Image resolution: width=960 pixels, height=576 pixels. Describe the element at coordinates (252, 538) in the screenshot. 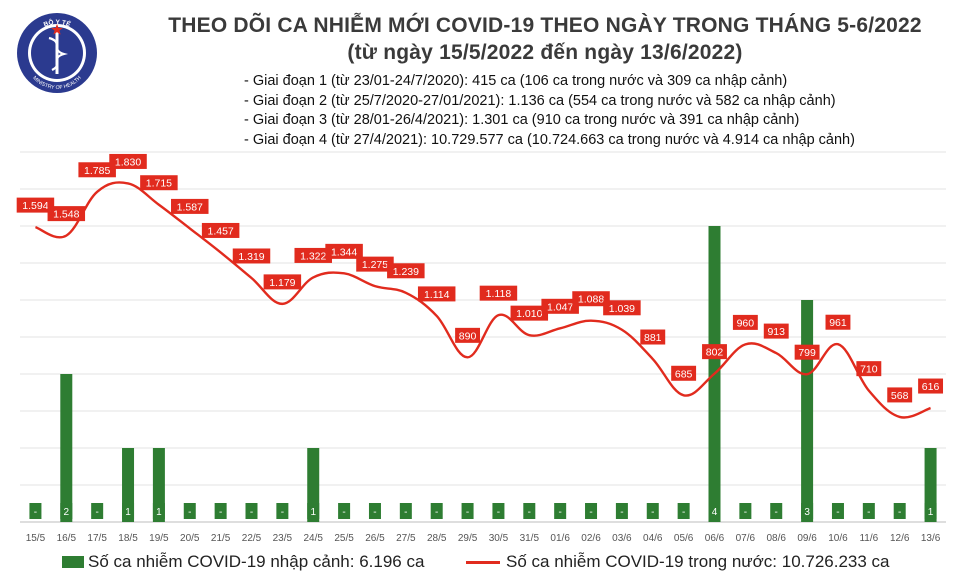

I see `x-tick-22/5: 22/5` at that location.